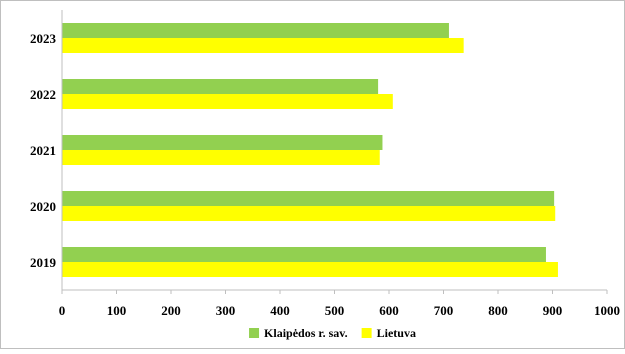 This screenshot has height=354, width=625. Describe the element at coordinates (335, 310) in the screenshot. I see `x-tick-label-500: 500` at that location.